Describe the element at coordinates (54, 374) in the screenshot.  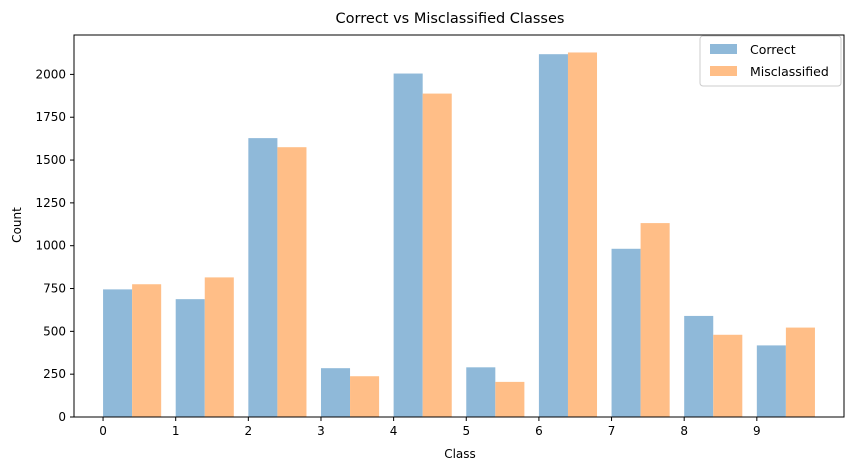
I see `y-tick-label: 250` at that location.